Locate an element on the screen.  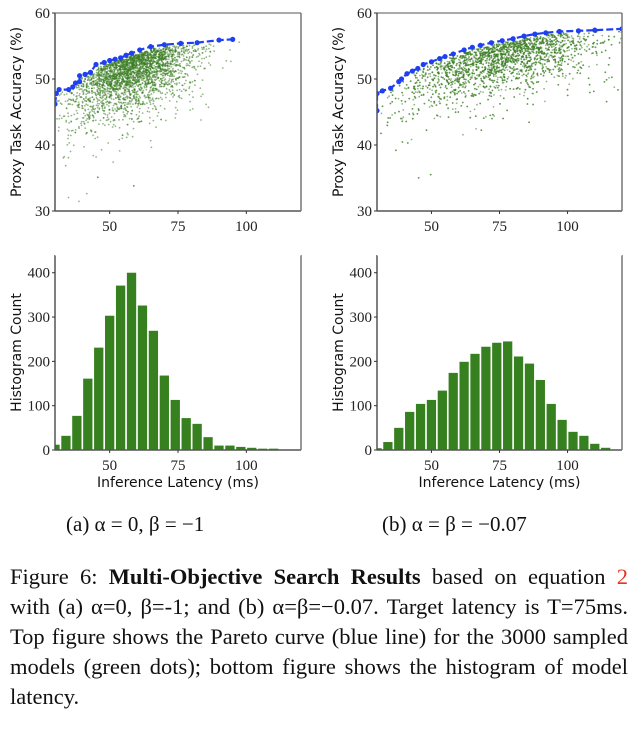
plot-area is located at coordinates (499, 102).